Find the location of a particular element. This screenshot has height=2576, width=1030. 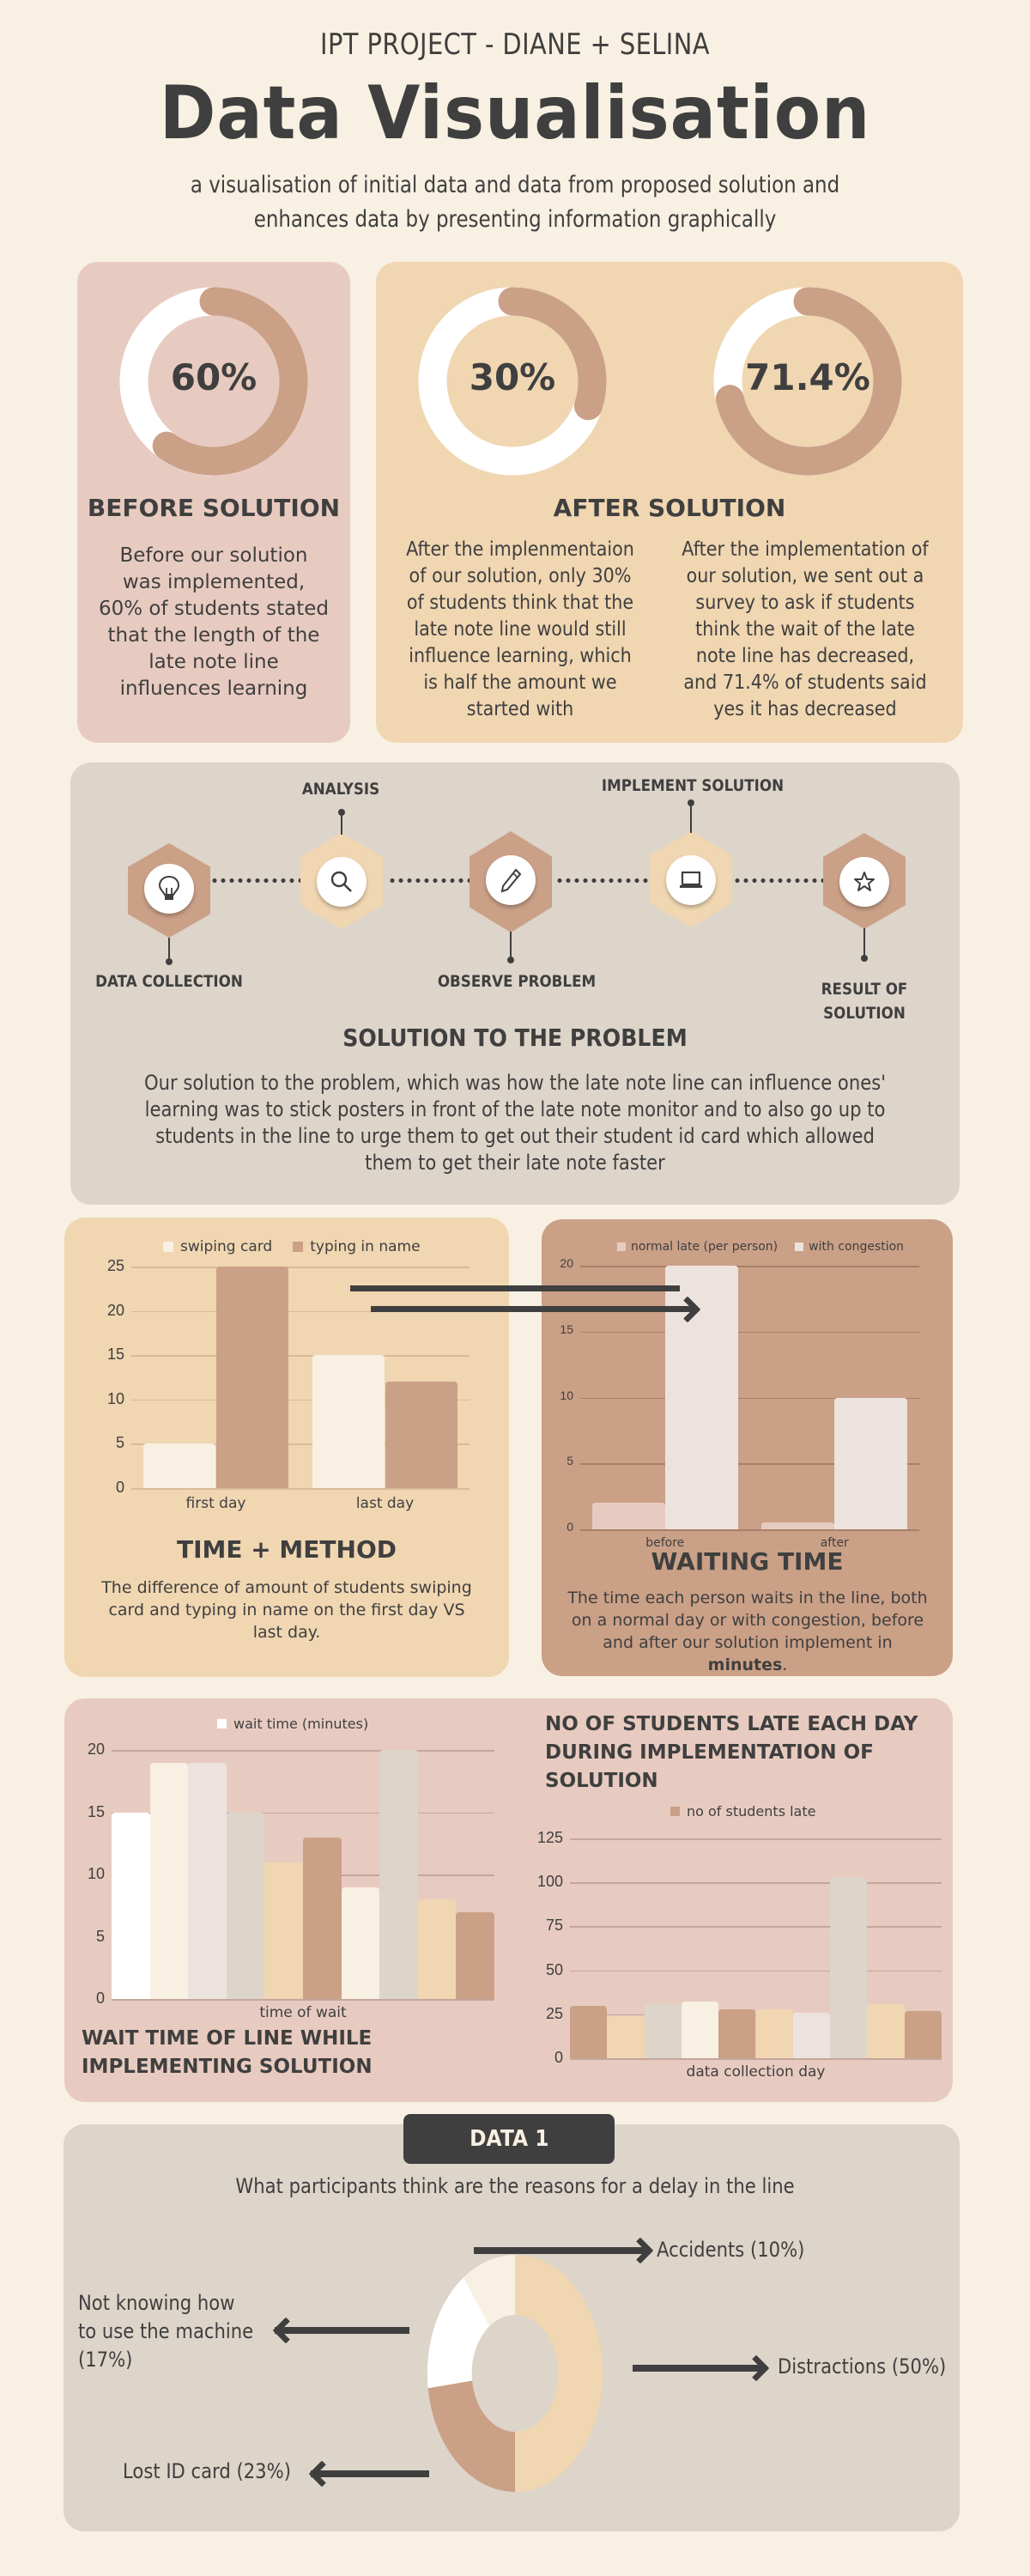

step-2-dot is located at coordinates (341, 812).